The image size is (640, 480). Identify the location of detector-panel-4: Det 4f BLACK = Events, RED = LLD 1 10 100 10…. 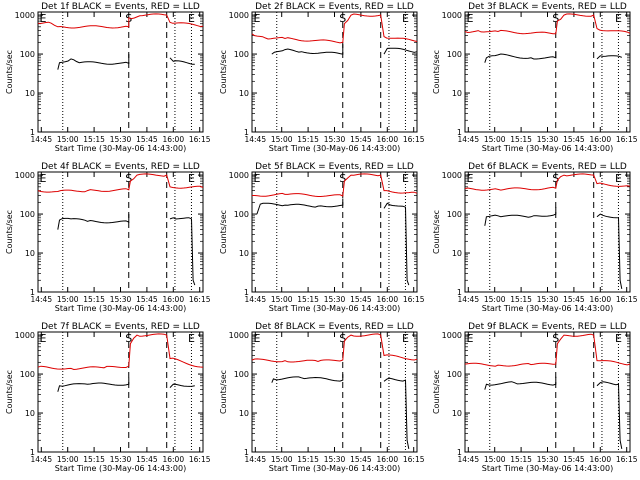
(108, 237).